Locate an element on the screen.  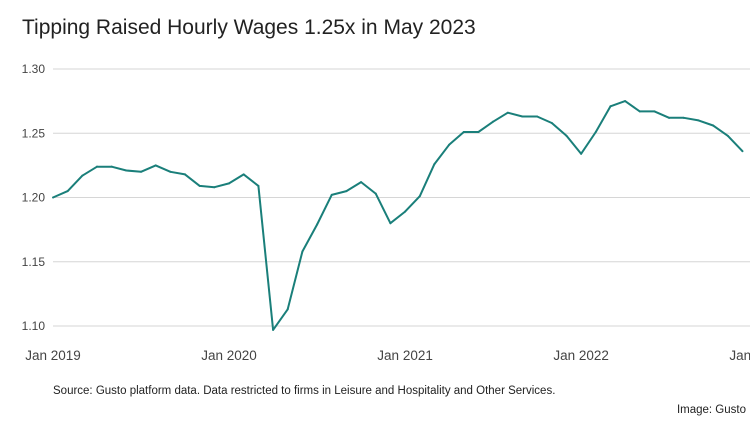
image-credit: Image: Gusto is located at coordinates (711, 410).